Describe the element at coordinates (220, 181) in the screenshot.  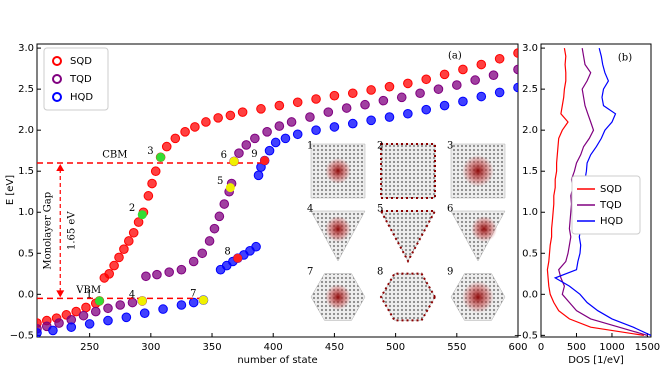
I see `state-label: 5` at that location.